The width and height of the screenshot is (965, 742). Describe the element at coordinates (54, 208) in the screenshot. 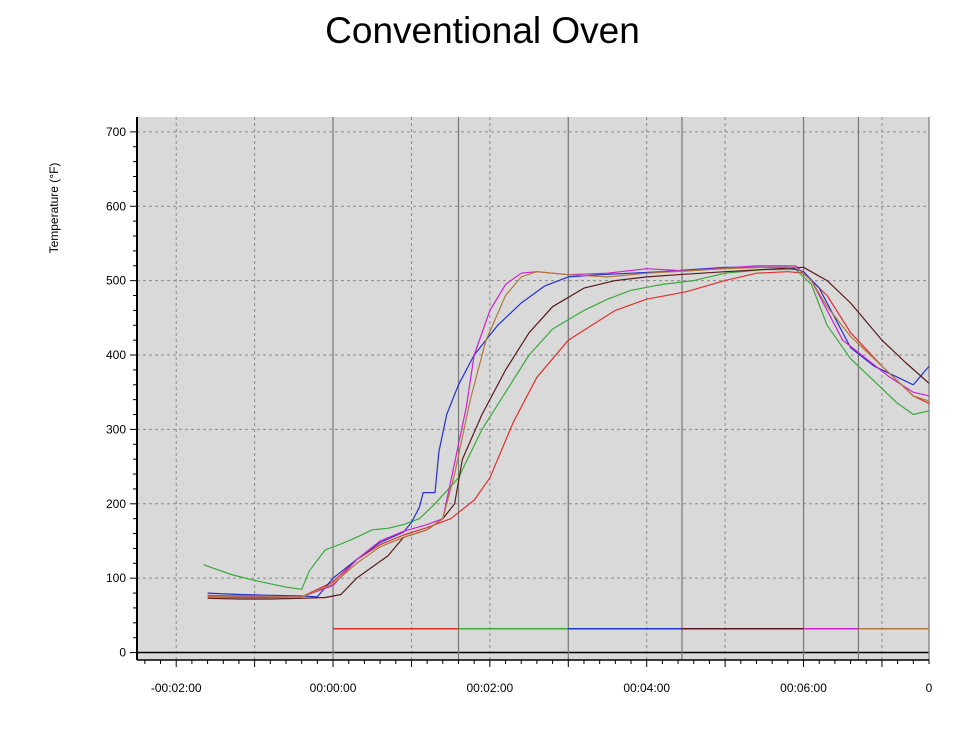

I see `y-axis-title: Temperature (°F)` at that location.